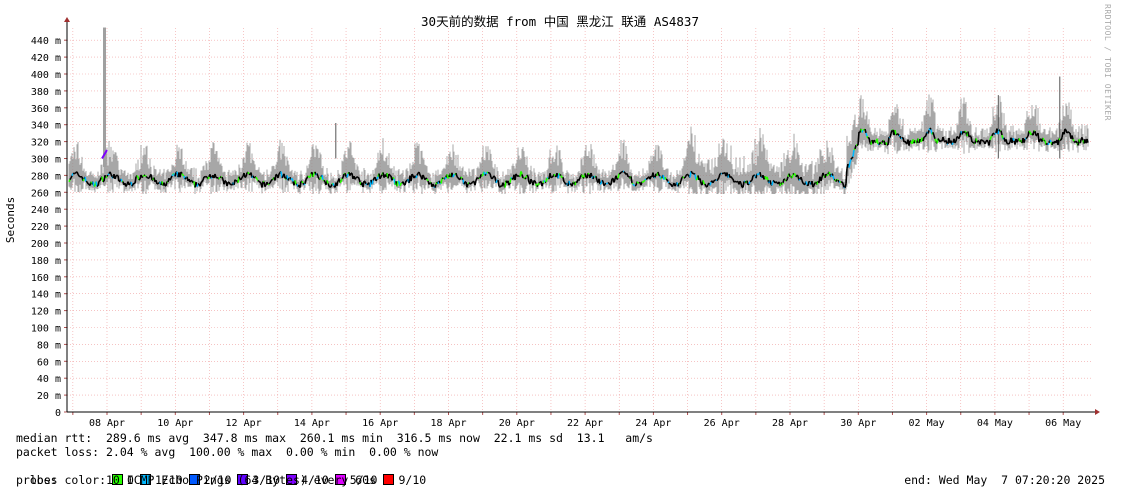  I want to click on y-tick-label: 60 m, so click(49, 362).